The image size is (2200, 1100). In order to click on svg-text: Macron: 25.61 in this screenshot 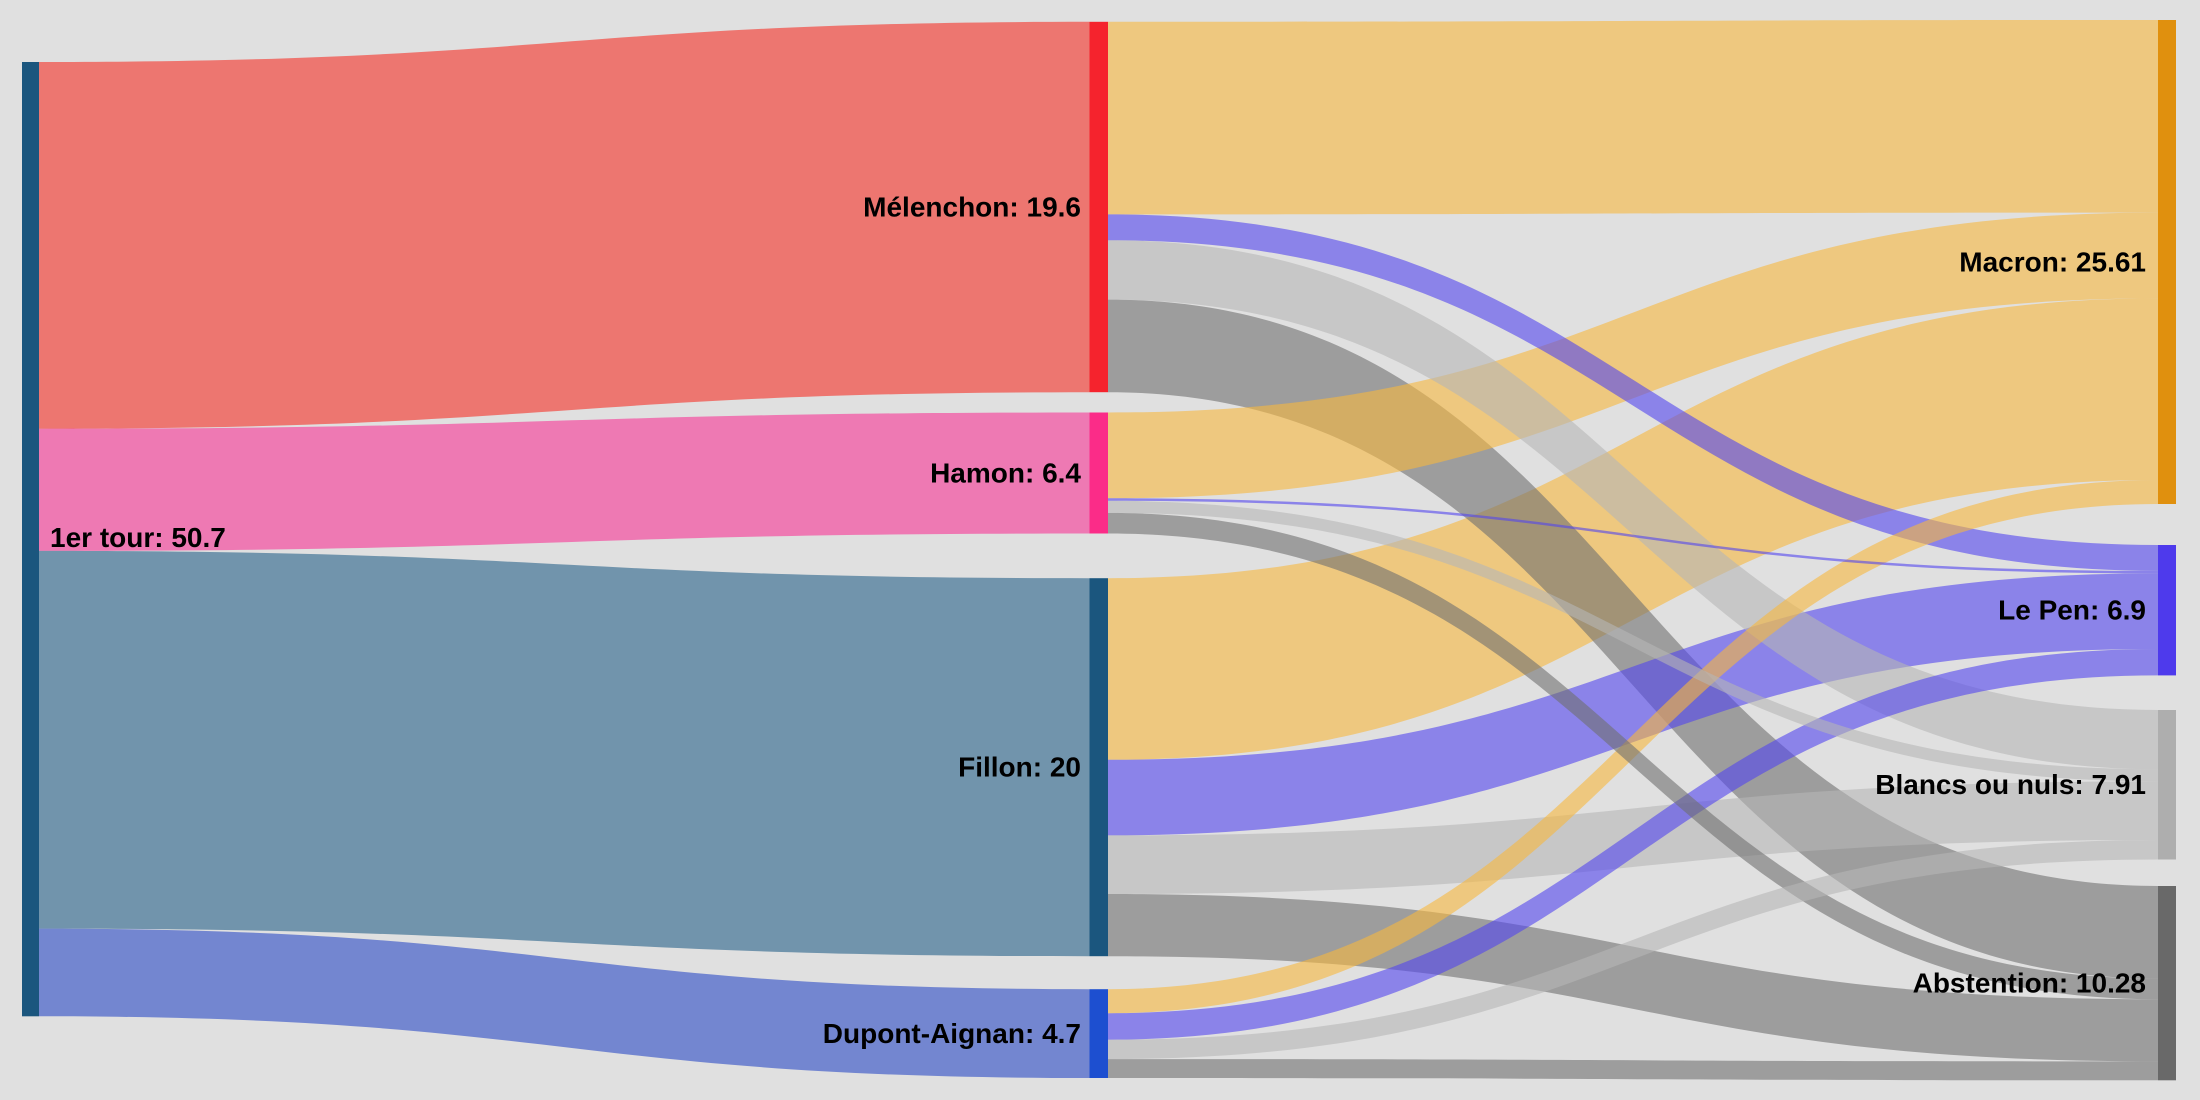, I will do `click(2052, 262)`.